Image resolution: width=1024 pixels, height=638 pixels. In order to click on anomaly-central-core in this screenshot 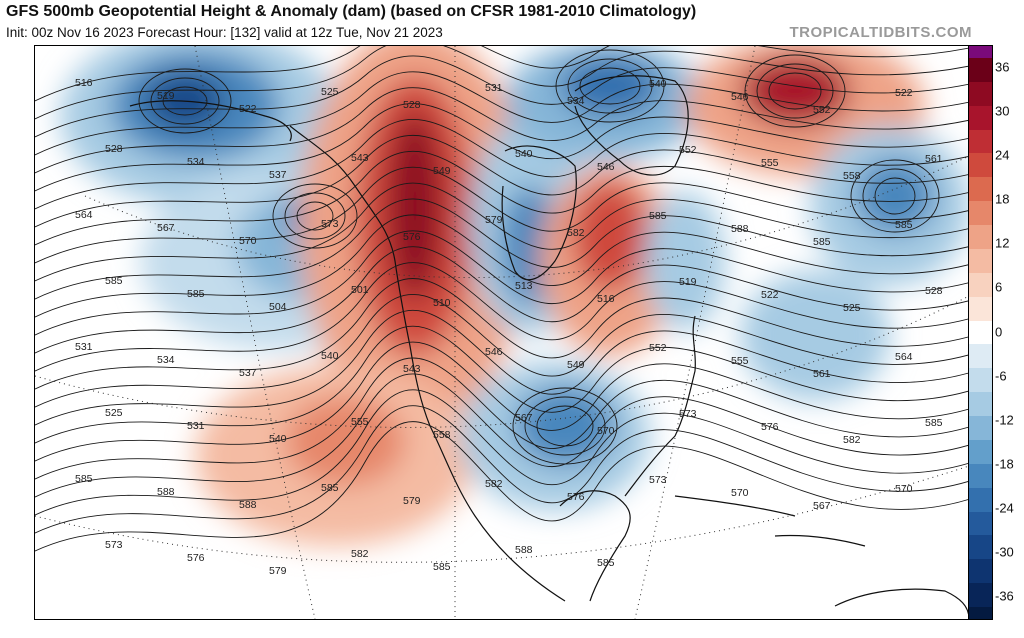, I will do `click(565, 426)`.